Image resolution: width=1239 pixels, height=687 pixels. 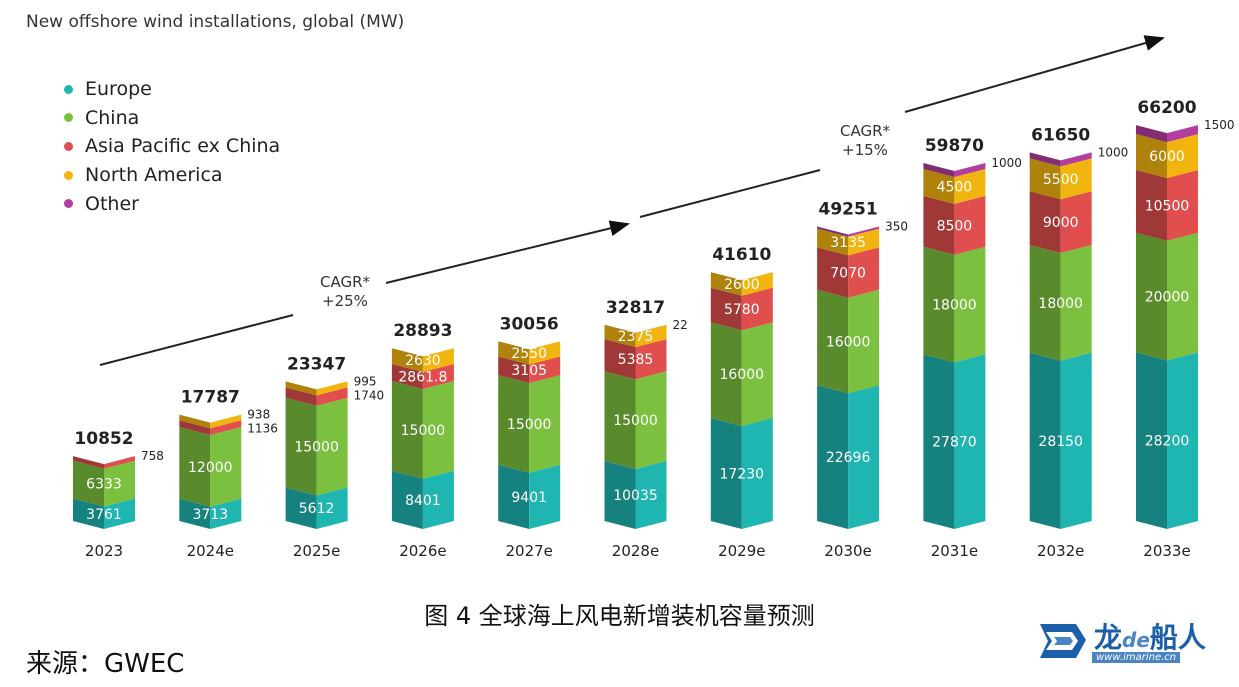 What do you see at coordinates (345, 282) in the screenshot?
I see `cagr-1-line1: CAGR*` at bounding box center [345, 282].